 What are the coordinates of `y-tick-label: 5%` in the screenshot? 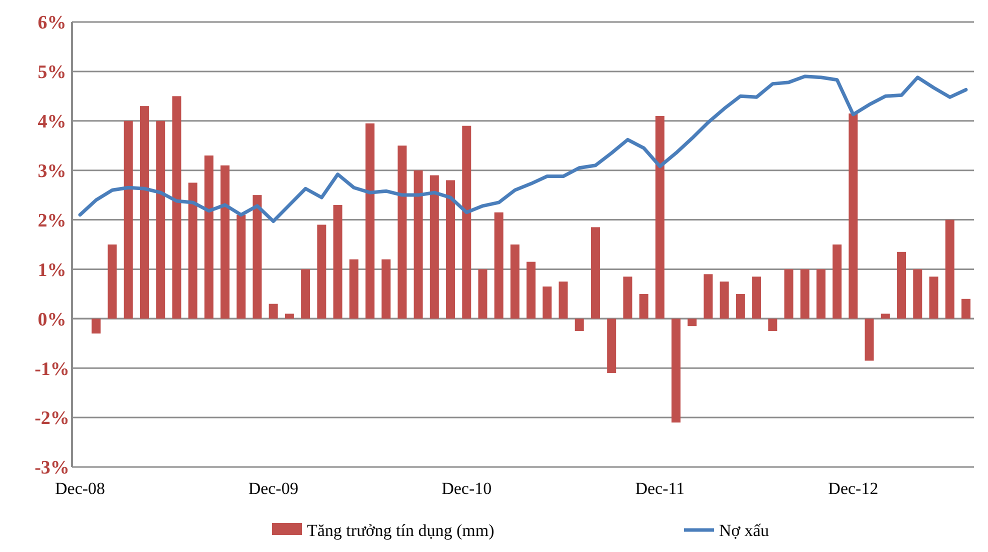 It's located at (52, 73).